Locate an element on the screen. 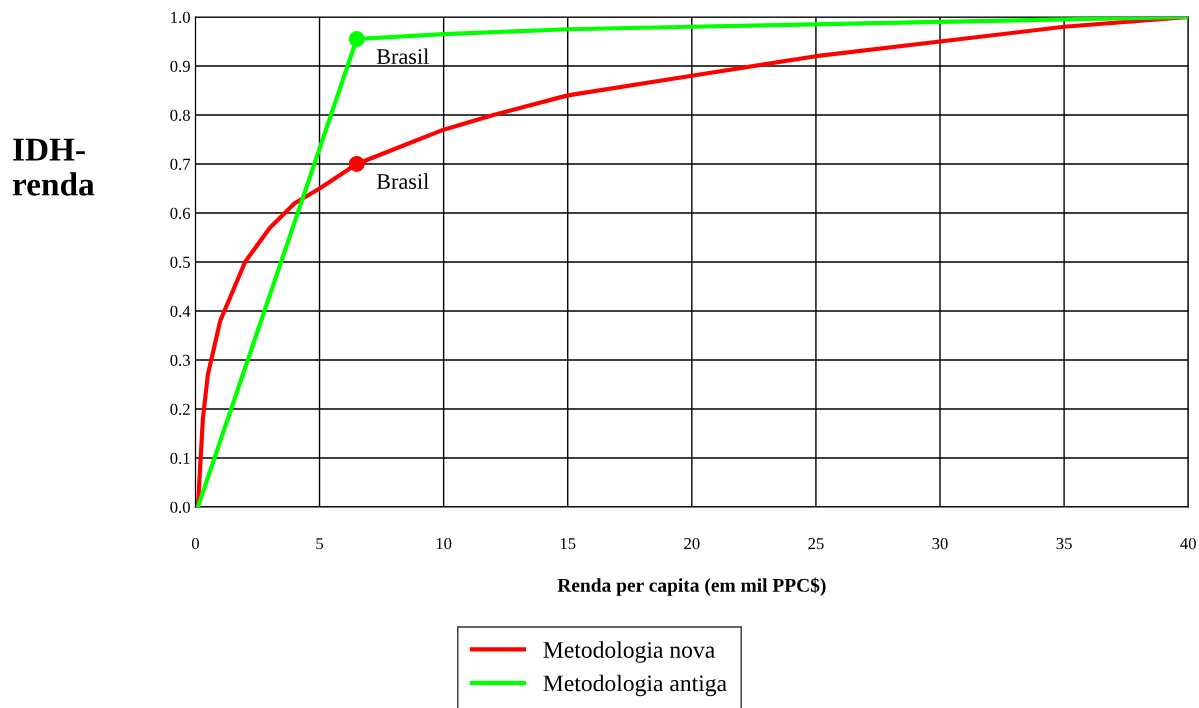  x-tick-label: 40 is located at coordinates (1188, 543).